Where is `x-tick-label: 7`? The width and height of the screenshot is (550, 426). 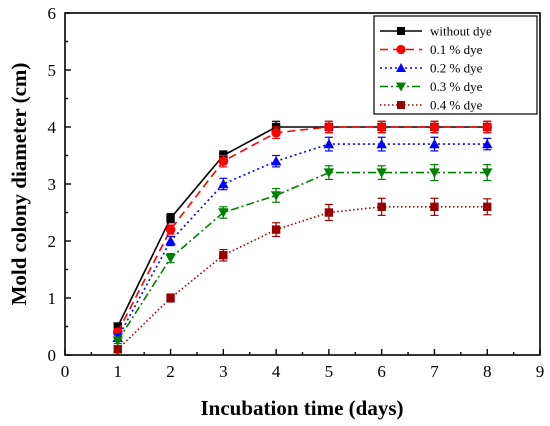
x-tick-label: 7 is located at coordinates (434, 371).